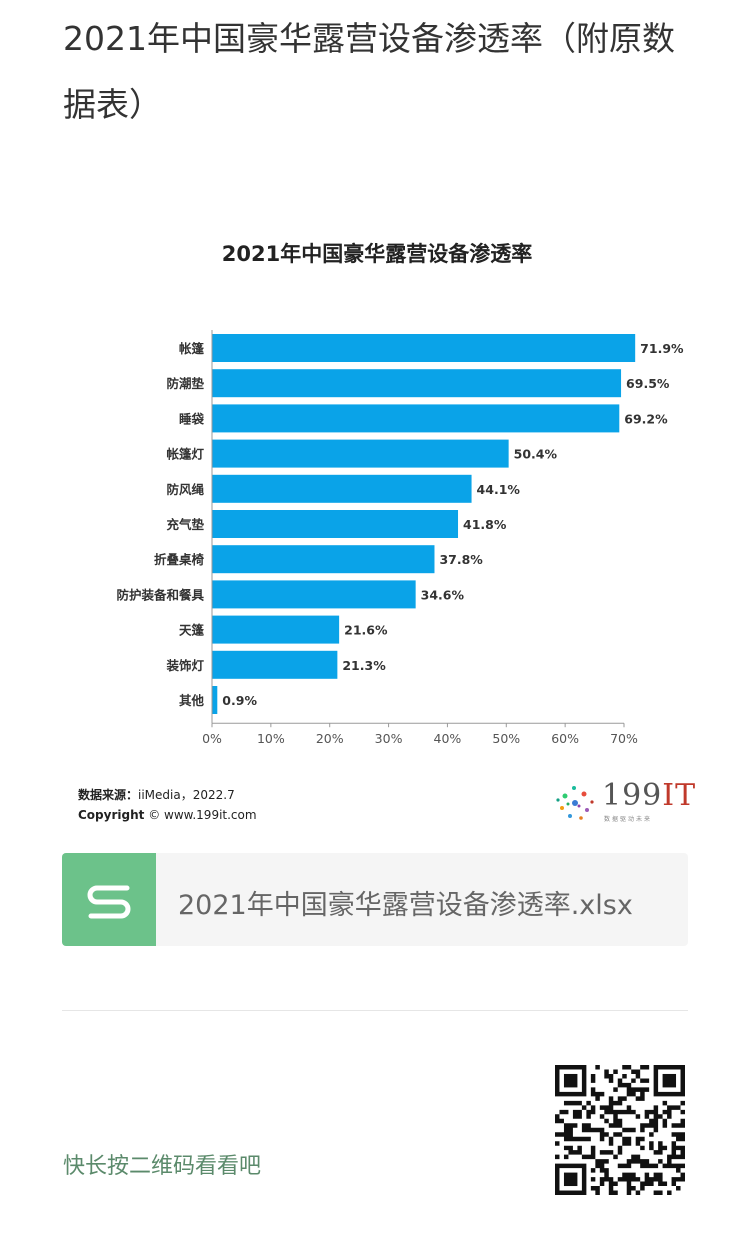 This screenshot has height=1249, width=750. I want to click on value-label-7: 34.6%, so click(443, 594).